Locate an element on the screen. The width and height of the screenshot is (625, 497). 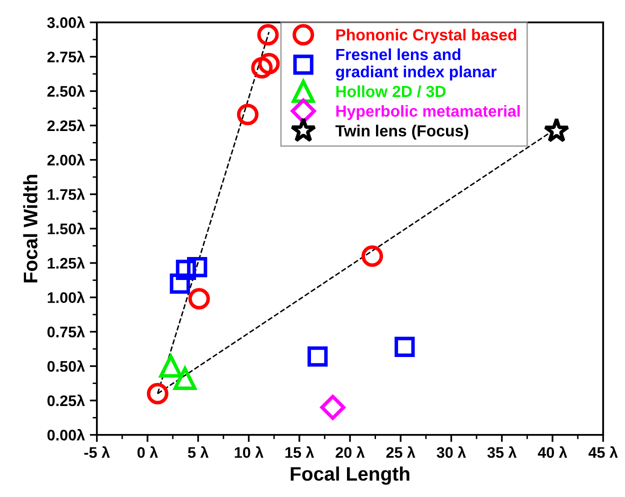
x-tick-label: 45 λ is located at coordinates (603, 452).